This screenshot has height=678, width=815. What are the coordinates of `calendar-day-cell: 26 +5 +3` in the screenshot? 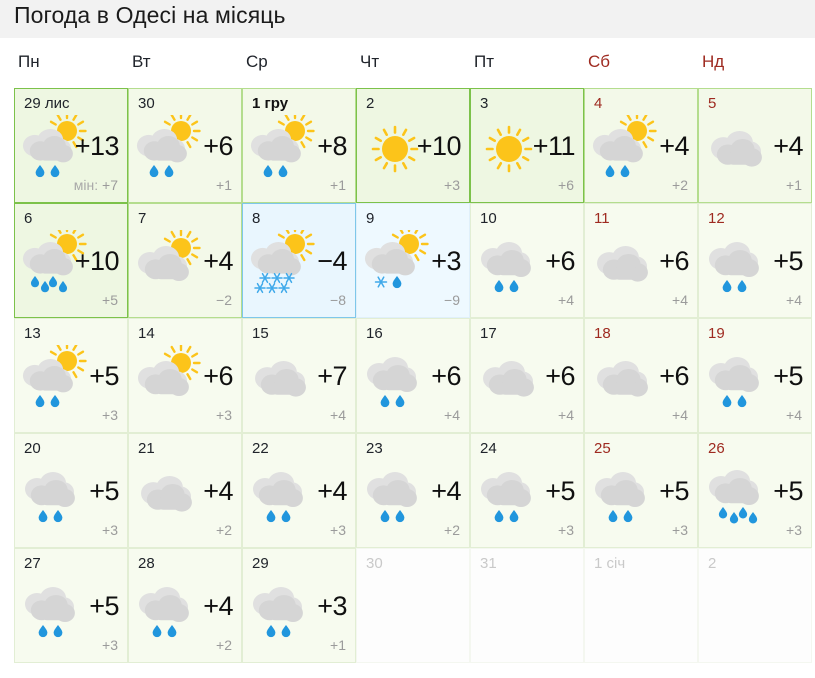 It's located at (755, 490).